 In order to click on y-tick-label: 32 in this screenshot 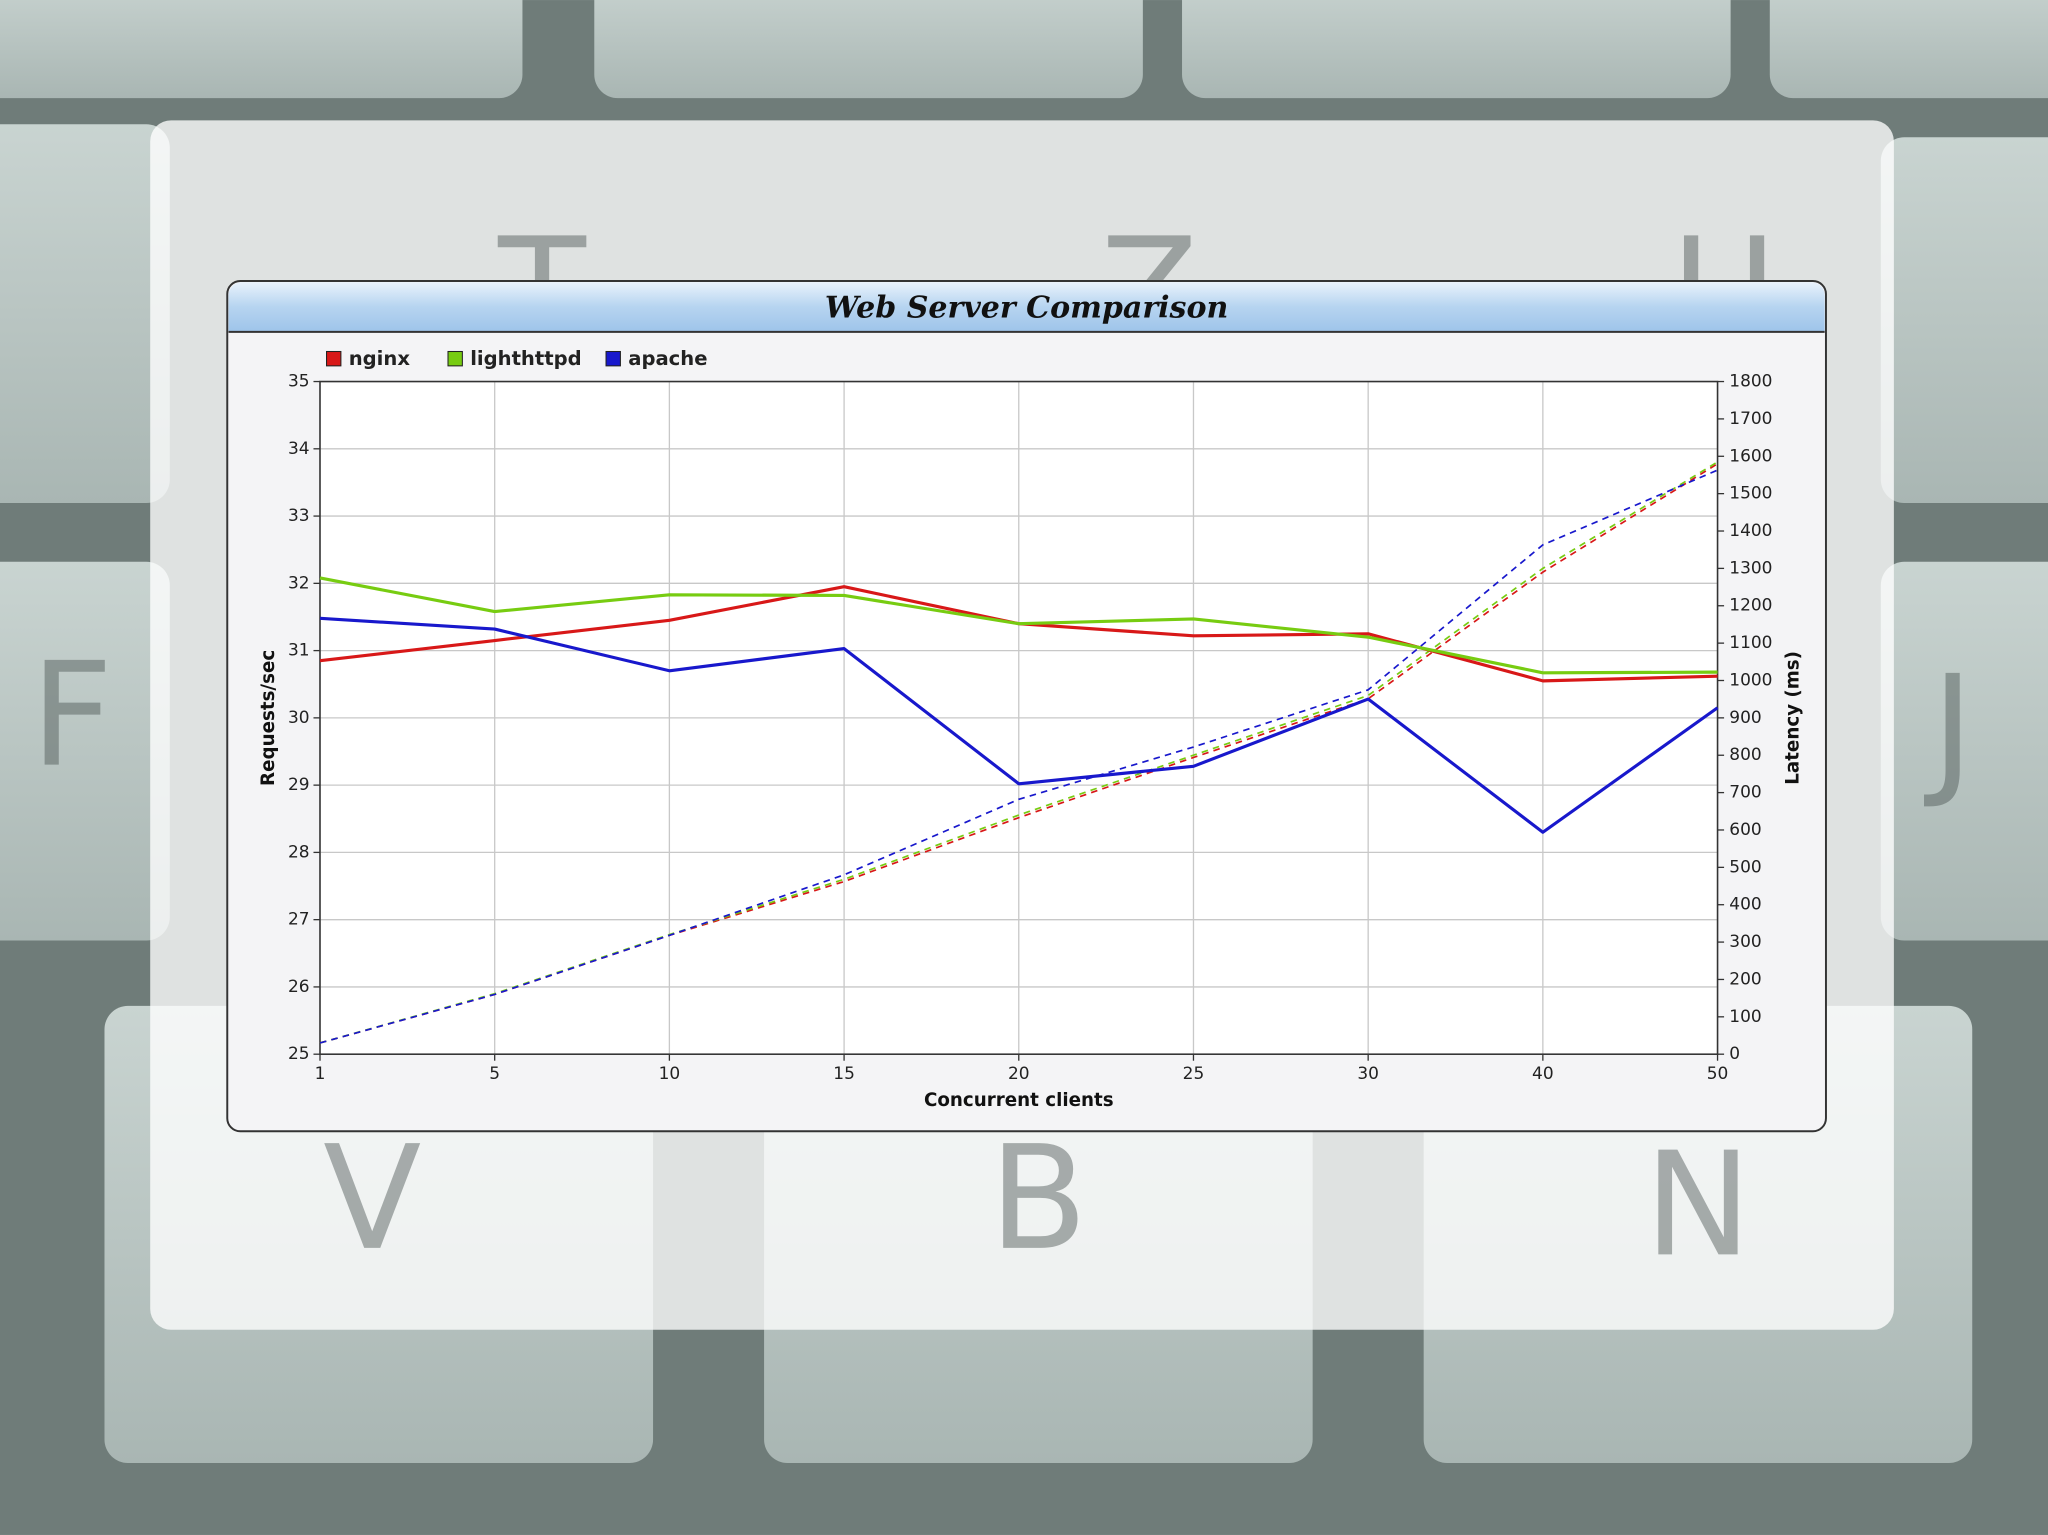, I will do `click(299, 583)`.